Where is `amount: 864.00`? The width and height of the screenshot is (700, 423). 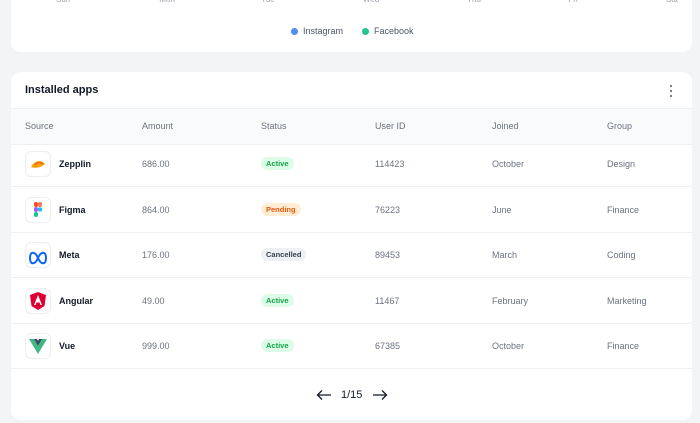 amount: 864.00 is located at coordinates (156, 209).